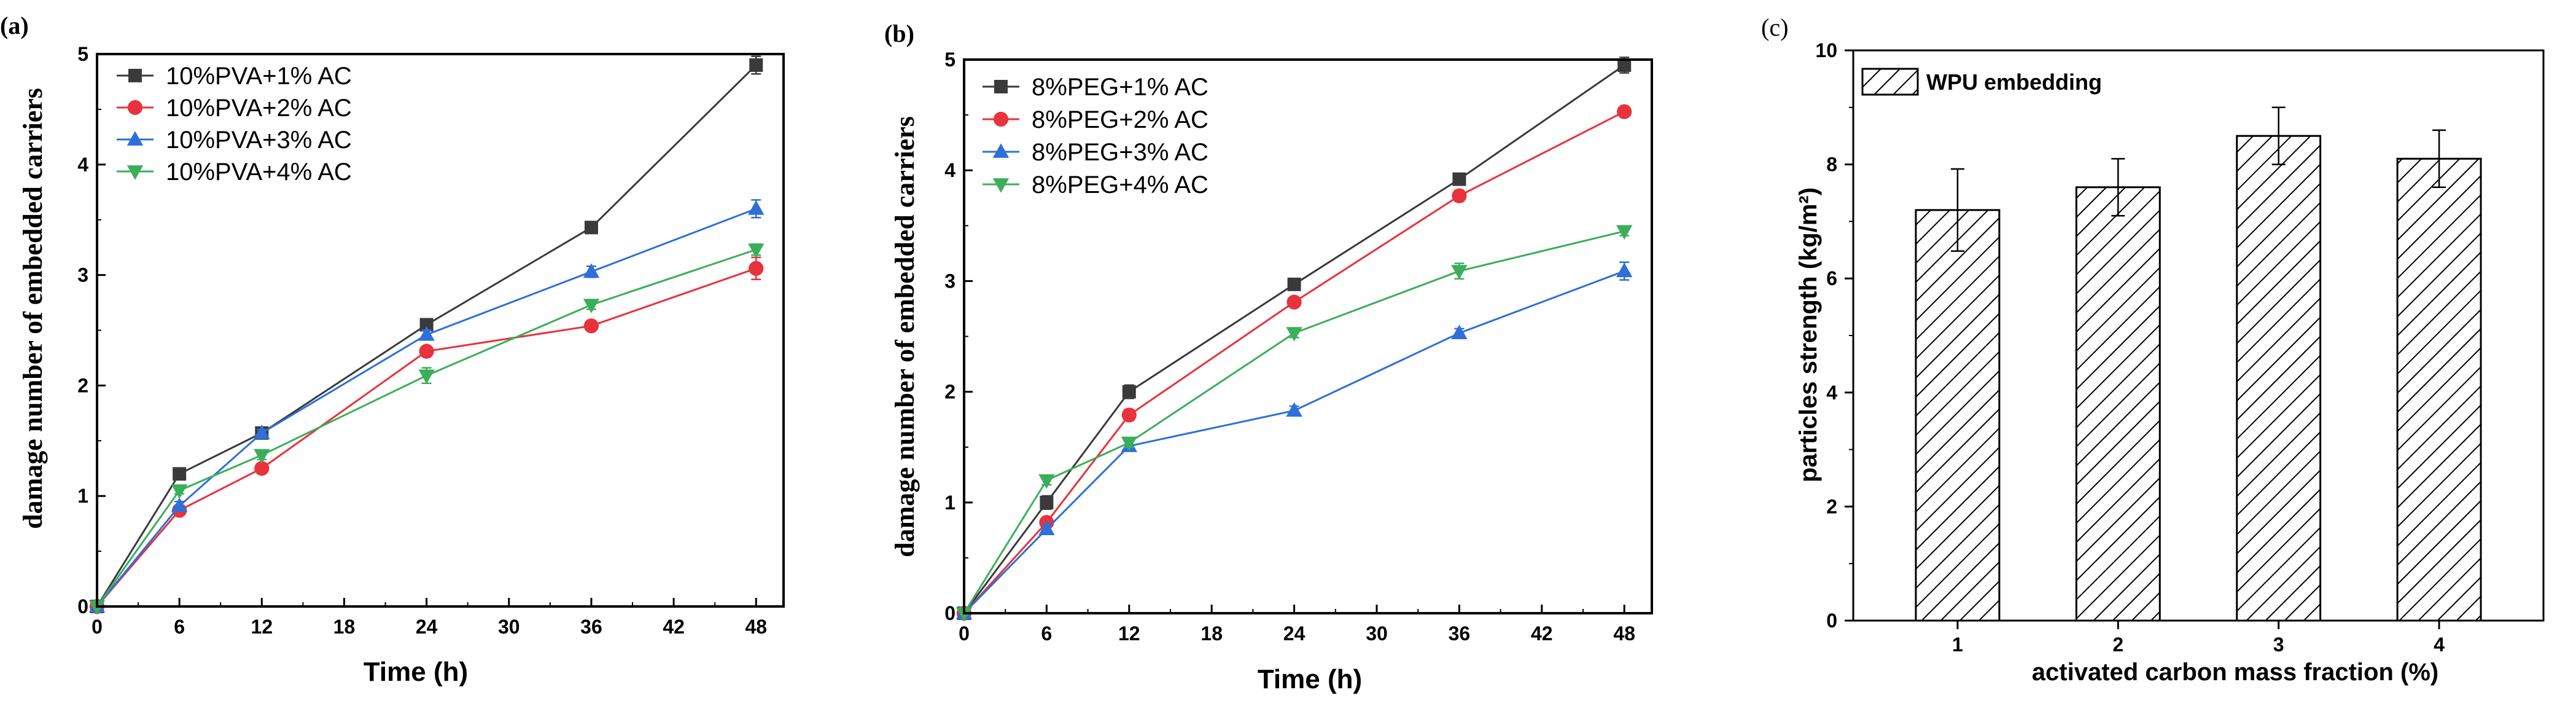 This screenshot has height=714, width=2576. Describe the element at coordinates (97, 627) in the screenshot. I see `panel-a-x-tick-label: 0` at that location.